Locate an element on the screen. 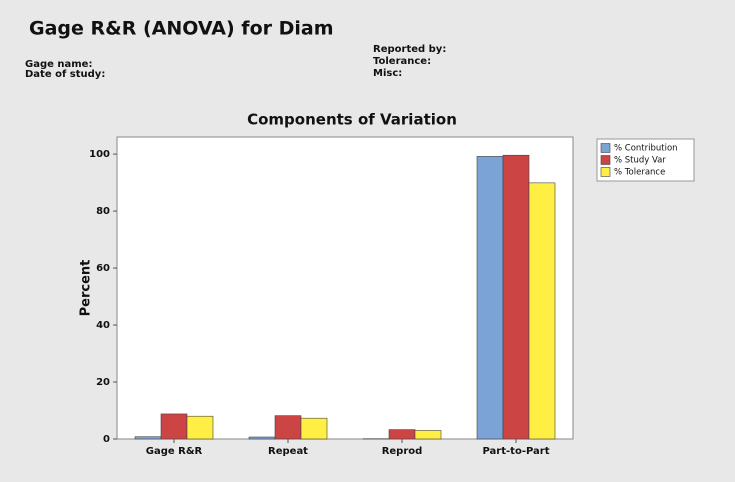 The height and width of the screenshot is (482, 735). x-tick-label: Reprod is located at coordinates (402, 451).